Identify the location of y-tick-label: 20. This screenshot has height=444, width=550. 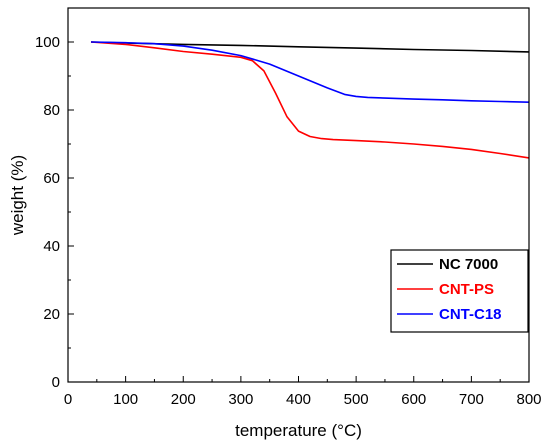
(51, 314).